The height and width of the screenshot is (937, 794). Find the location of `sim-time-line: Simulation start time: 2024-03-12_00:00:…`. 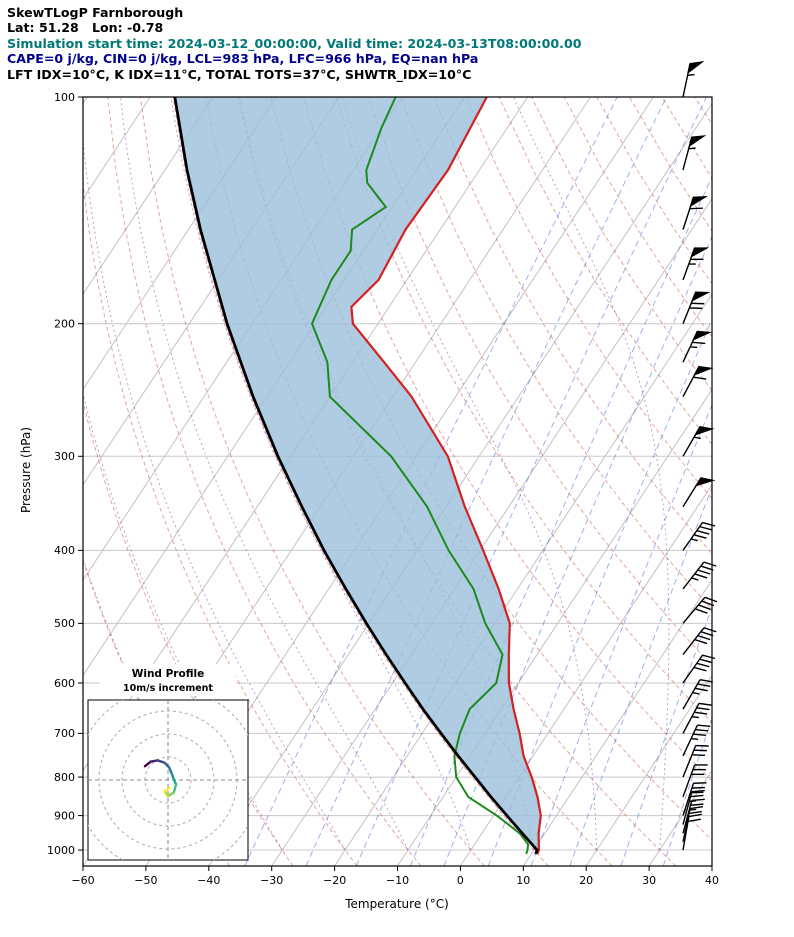

sim-time-line: Simulation start time: 2024-03-12_00:00:… is located at coordinates (294, 43).